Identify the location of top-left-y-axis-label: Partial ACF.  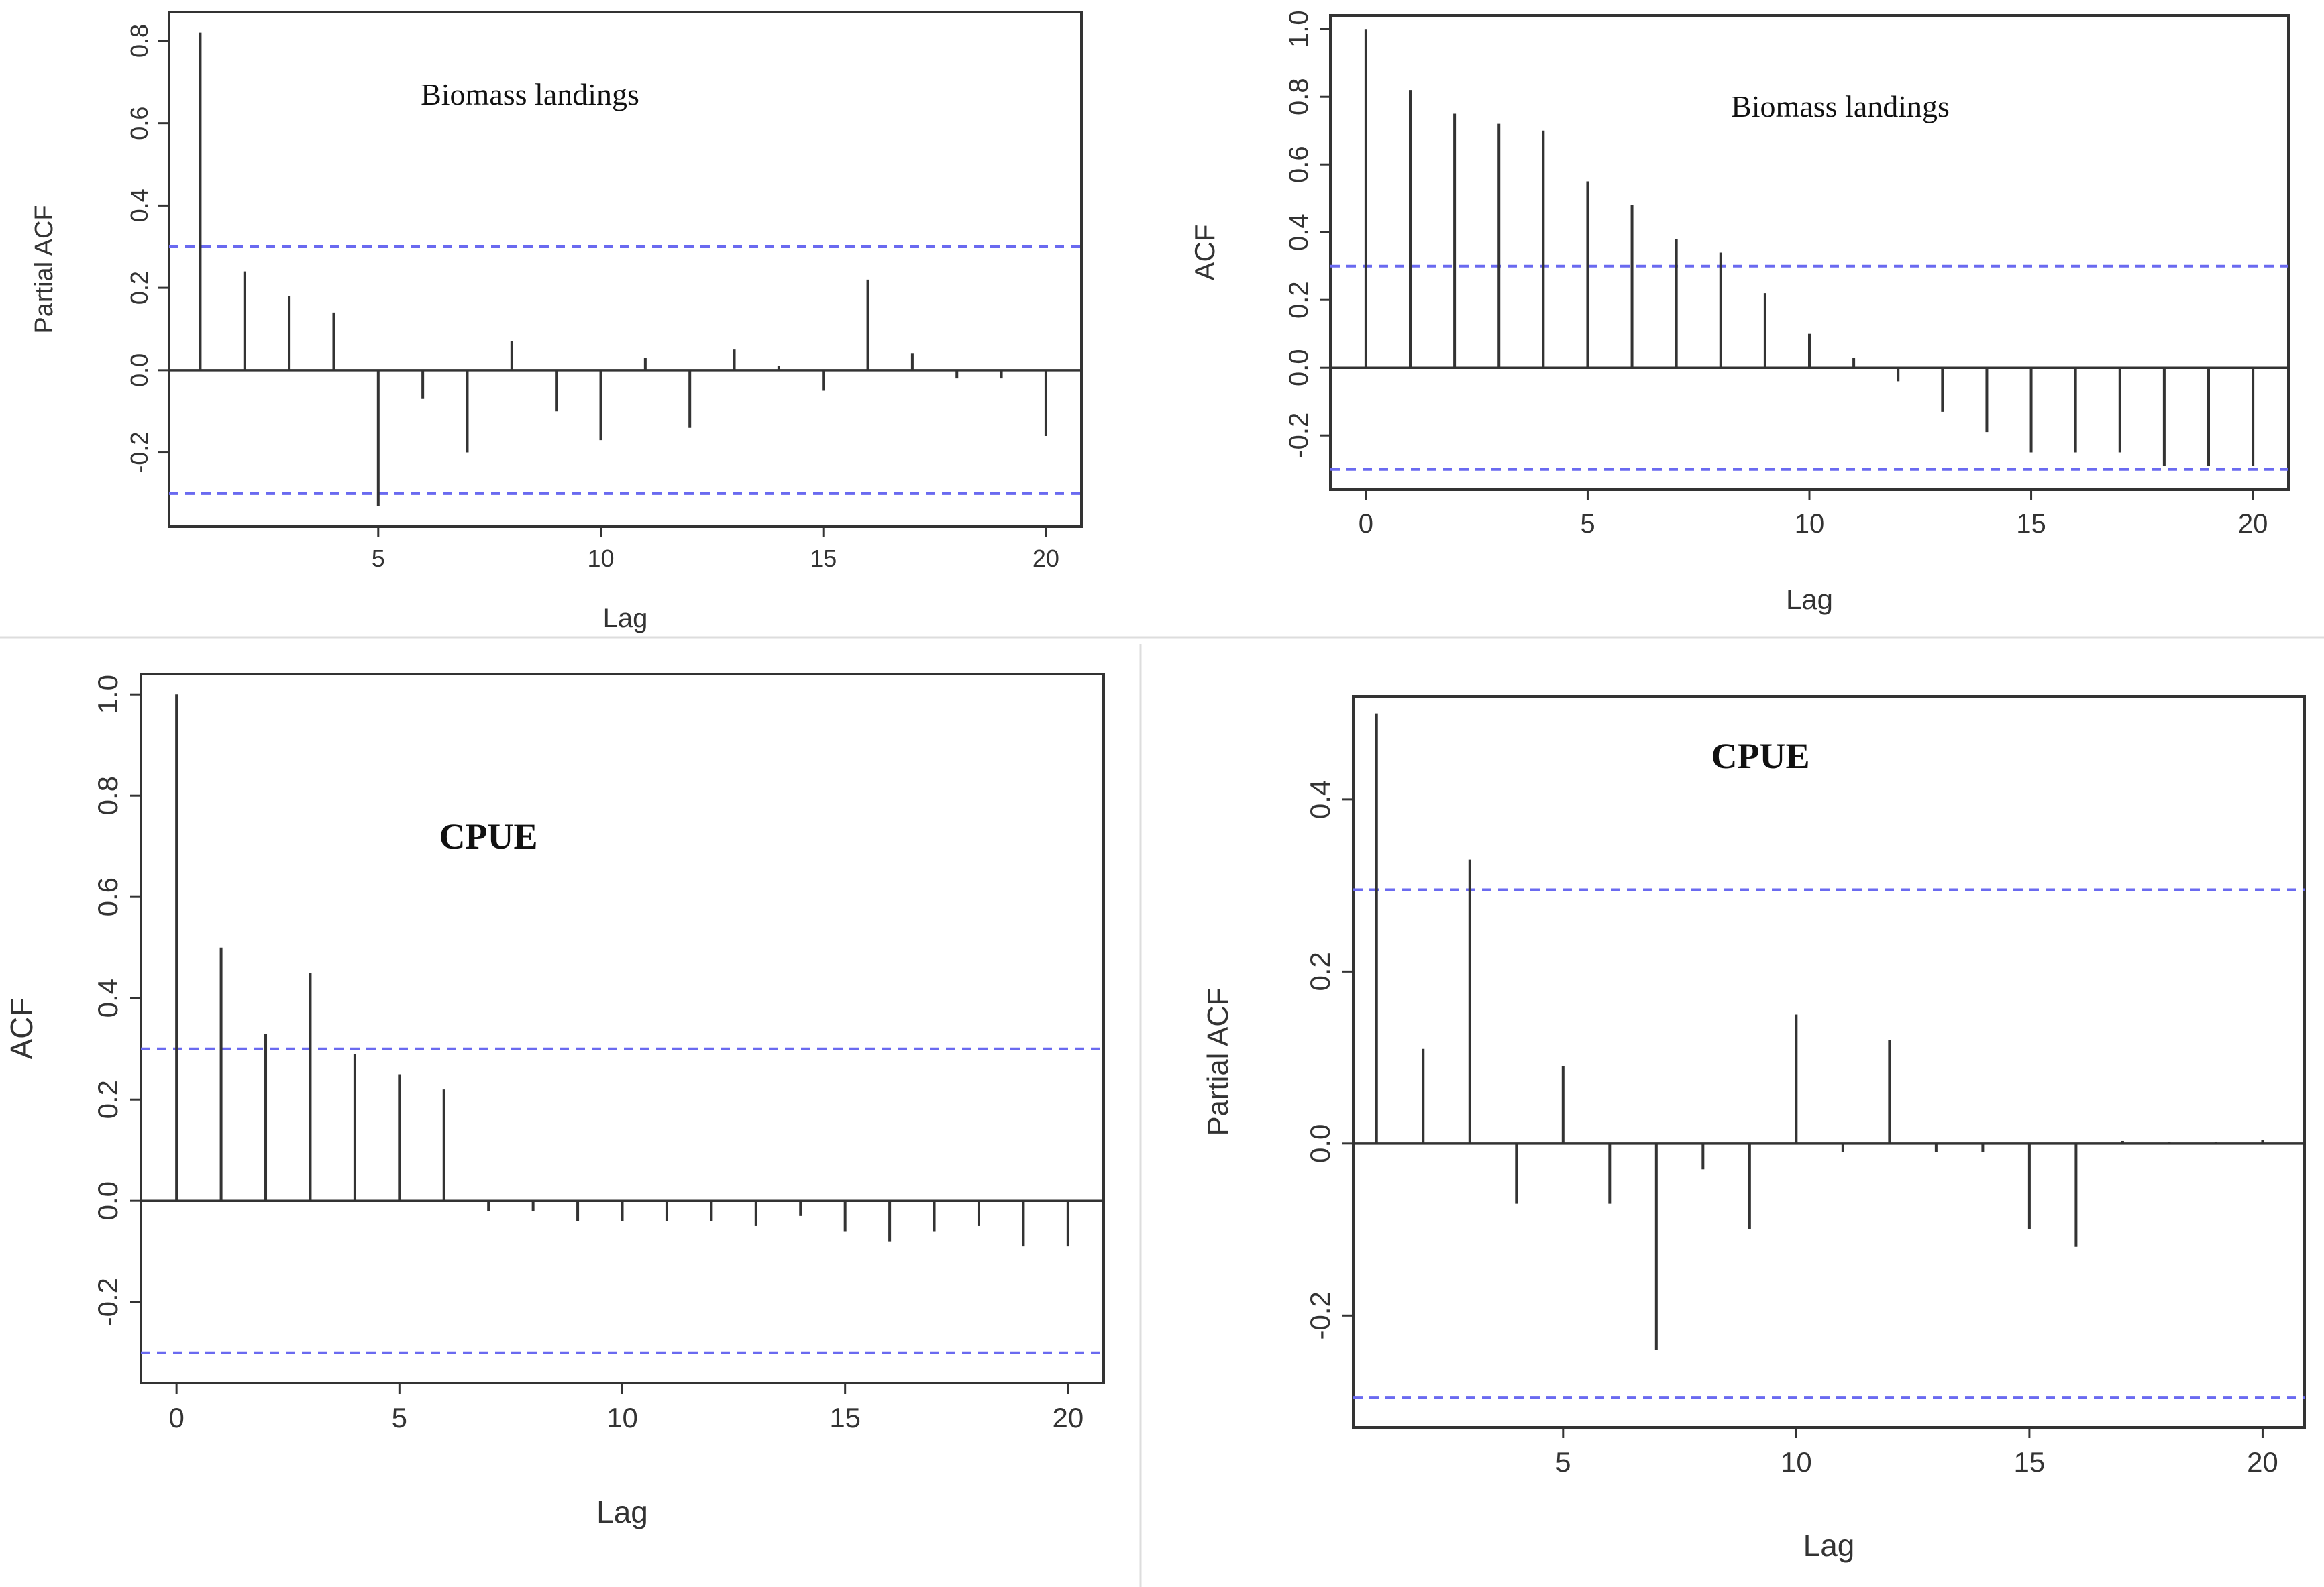
(44, 269).